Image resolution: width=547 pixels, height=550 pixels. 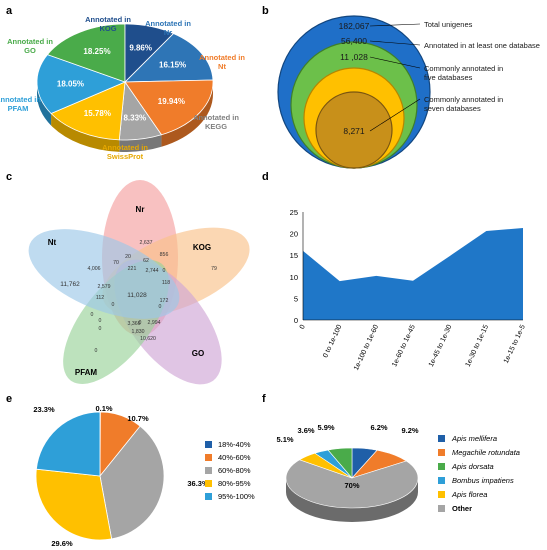 I want to click on venn-number-16: 0, so click(x=113, y=305).